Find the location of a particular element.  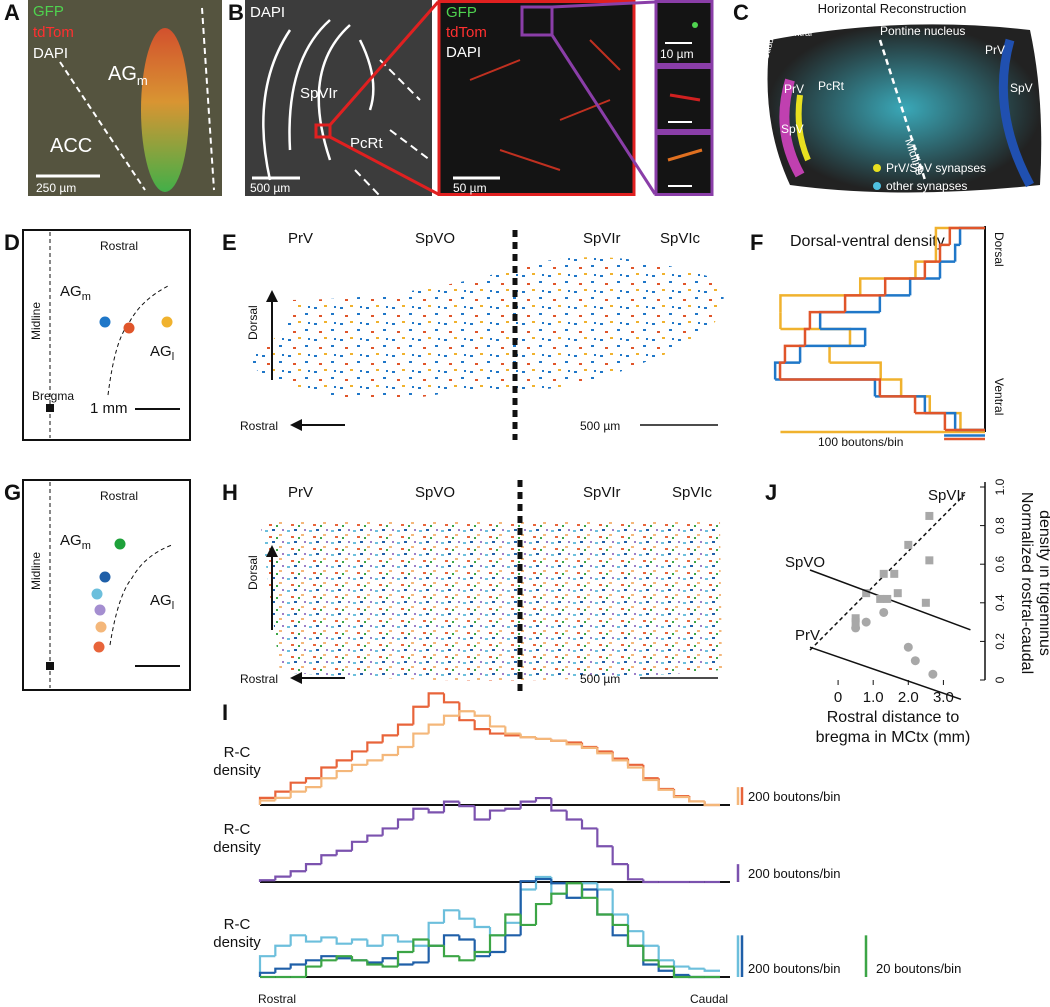

rostral-label: Rostral is located at coordinates (119, 496).